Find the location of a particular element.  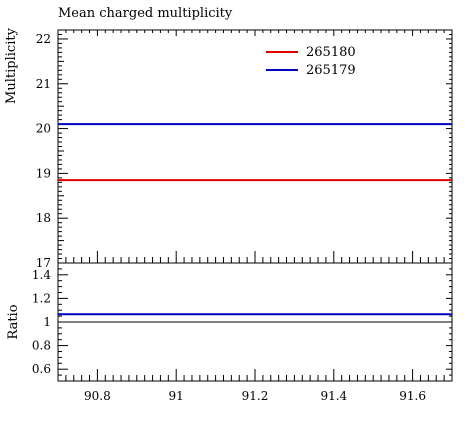

legend-label: 265179 is located at coordinates (331, 70).